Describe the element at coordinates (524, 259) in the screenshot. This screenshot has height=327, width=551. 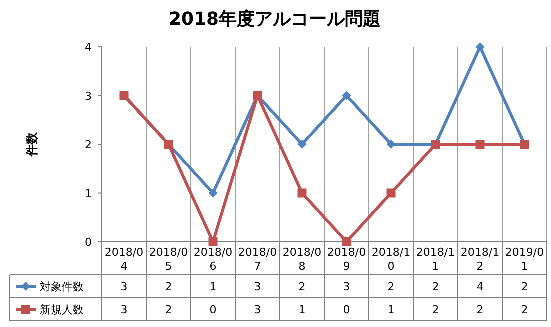
I see `x-tick-label: 2019/01` at that location.